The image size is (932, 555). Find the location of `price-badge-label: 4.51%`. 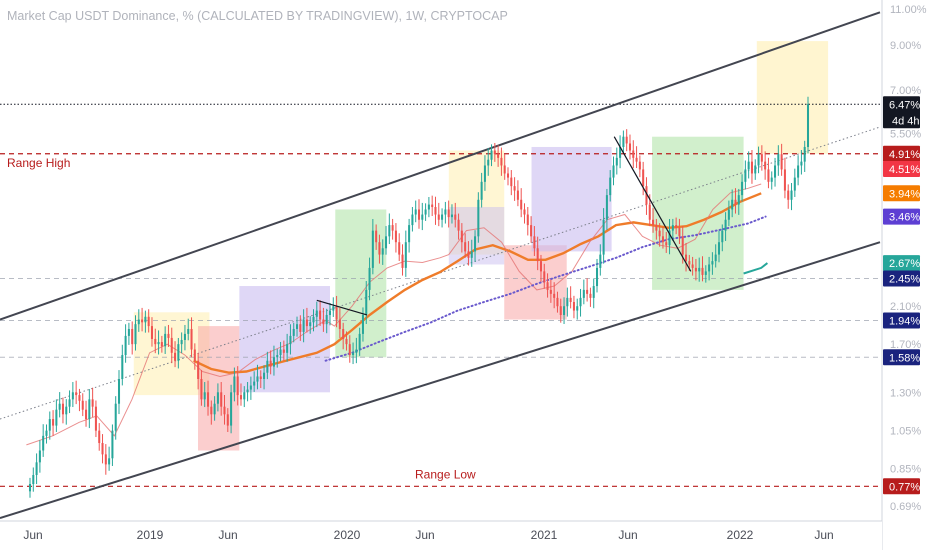

price-badge-label: 4.51% is located at coordinates (904, 170).